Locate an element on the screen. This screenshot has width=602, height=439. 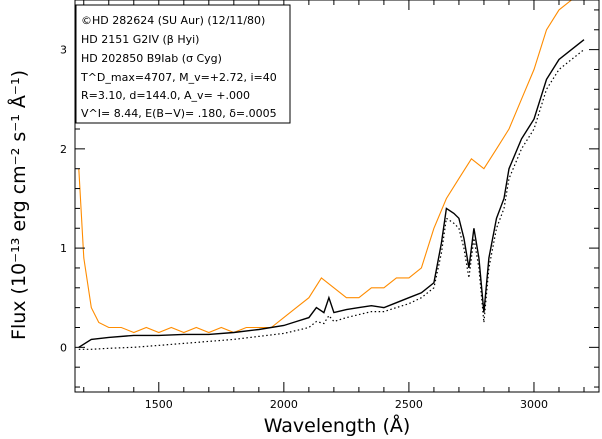
y-tick-label: 3 is located at coordinates (63, 50).